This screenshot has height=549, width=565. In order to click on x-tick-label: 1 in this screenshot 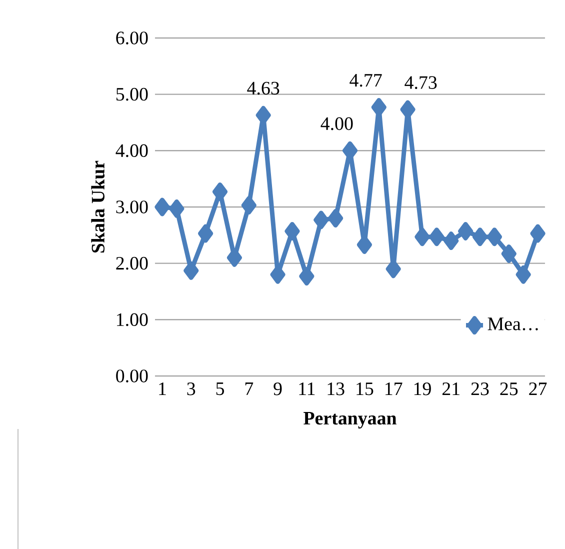, I will do `click(162, 388)`.